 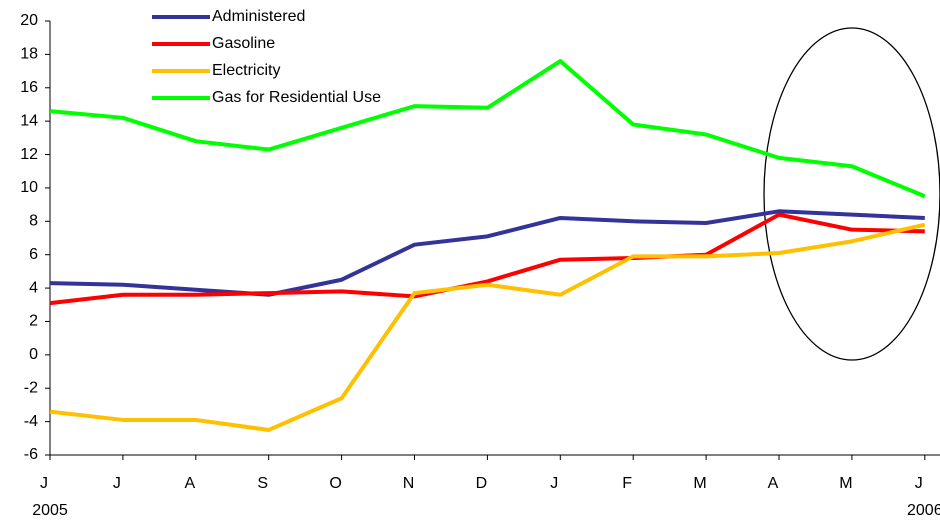 What do you see at coordinates (246, 70) in the screenshot?
I see `legend-label: Electricity` at bounding box center [246, 70].